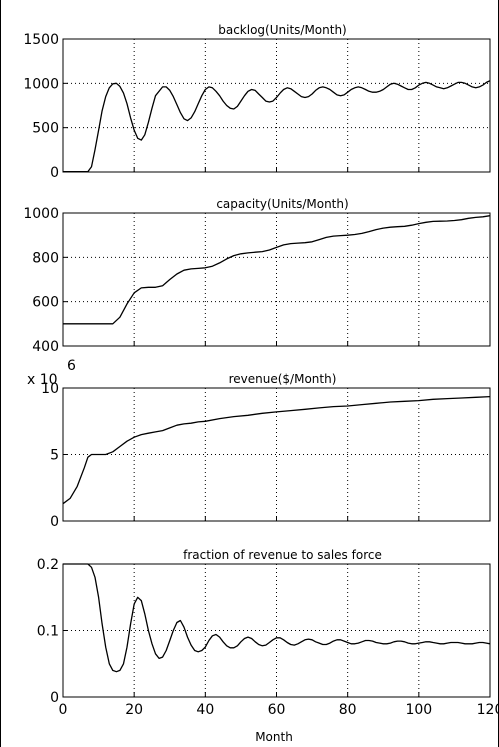 This screenshot has height=747, width=499. I want to click on y-tick-label: 400, so click(45, 347).